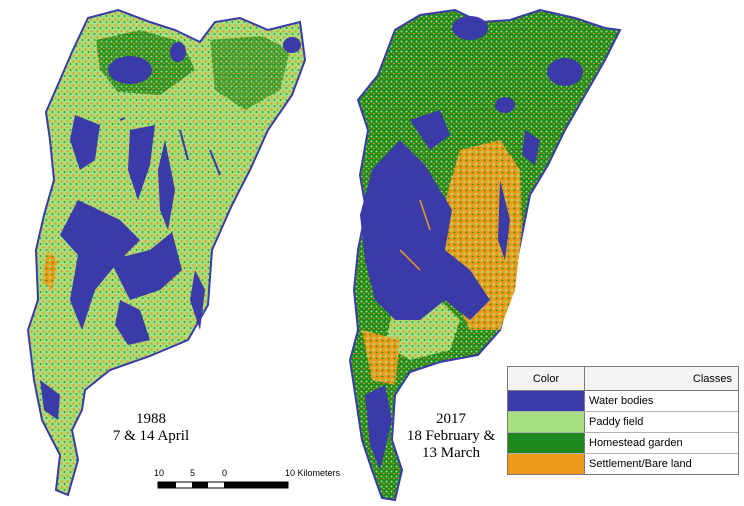  I want to click on legend-header-color: Color, so click(546, 378).